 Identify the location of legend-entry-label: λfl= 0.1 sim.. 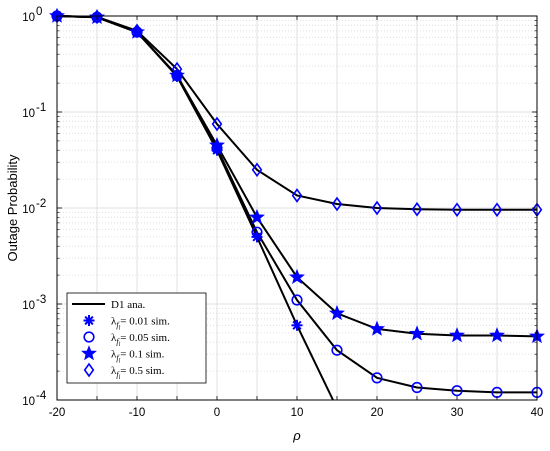
(138, 357).